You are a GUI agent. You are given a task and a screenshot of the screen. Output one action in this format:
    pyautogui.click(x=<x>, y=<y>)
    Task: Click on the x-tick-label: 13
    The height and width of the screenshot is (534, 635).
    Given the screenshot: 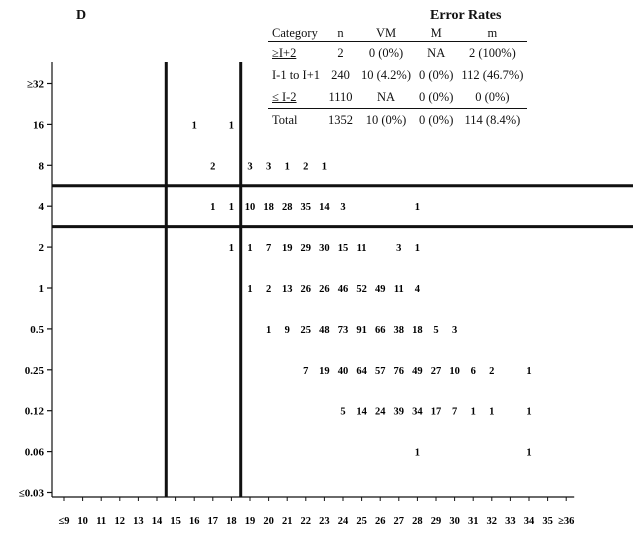 What is the action you would take?
    pyautogui.click(x=138, y=521)
    